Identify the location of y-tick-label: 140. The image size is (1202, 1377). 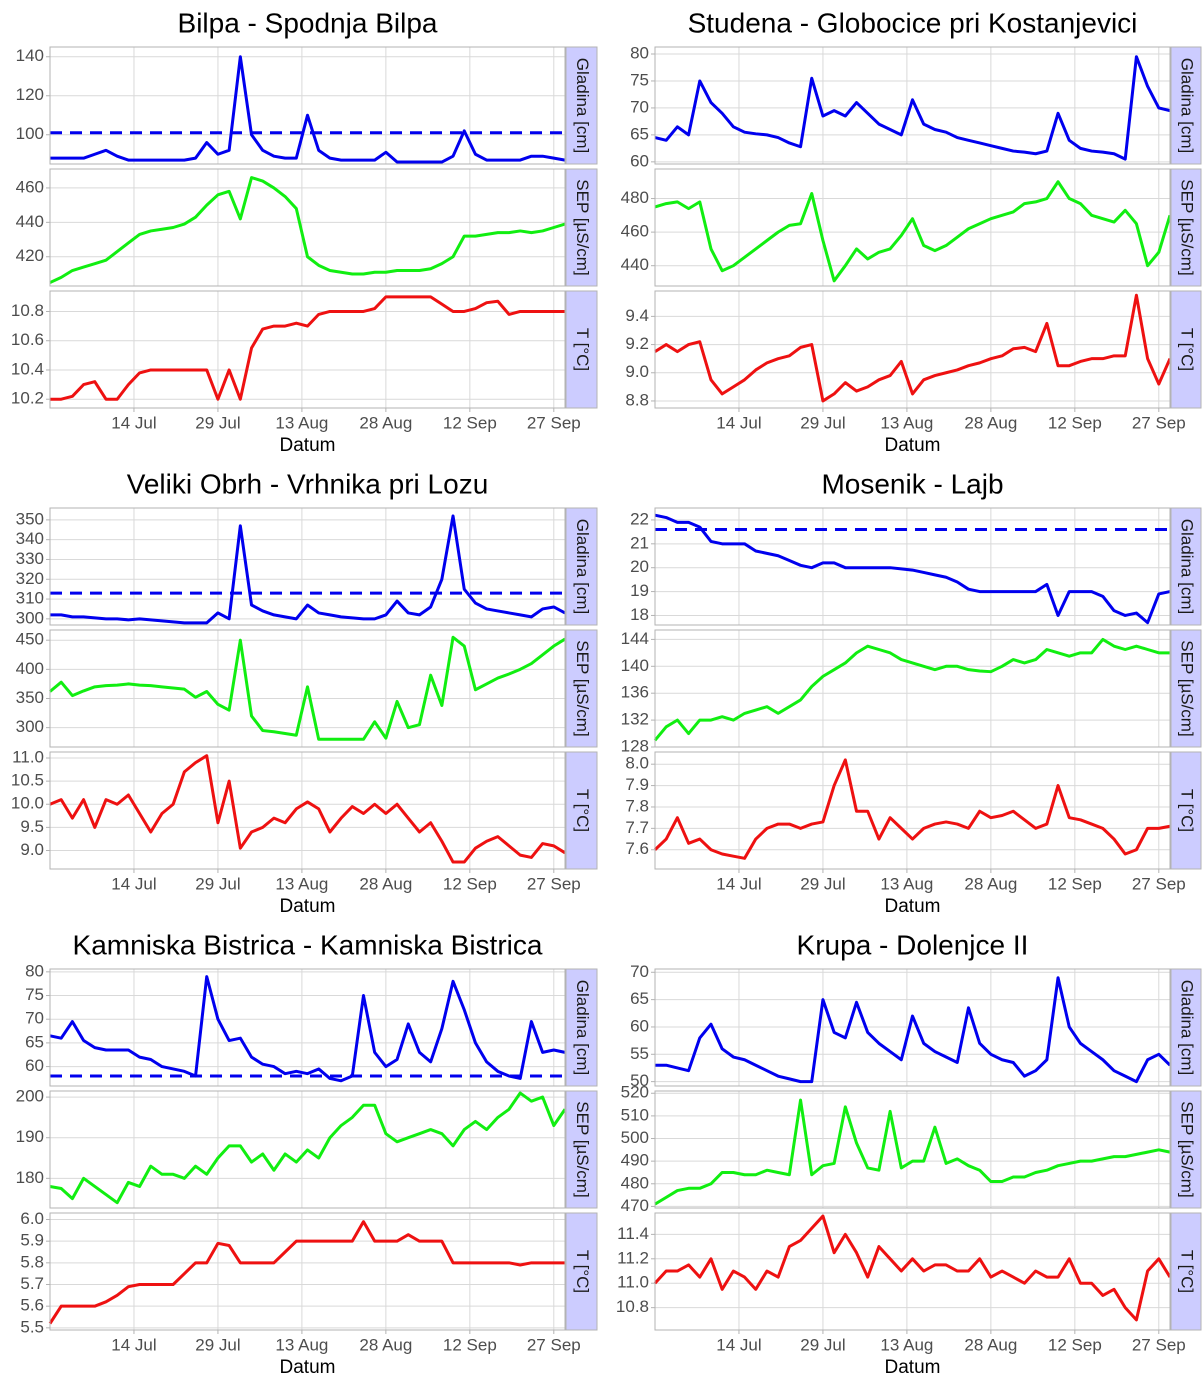
(635, 665).